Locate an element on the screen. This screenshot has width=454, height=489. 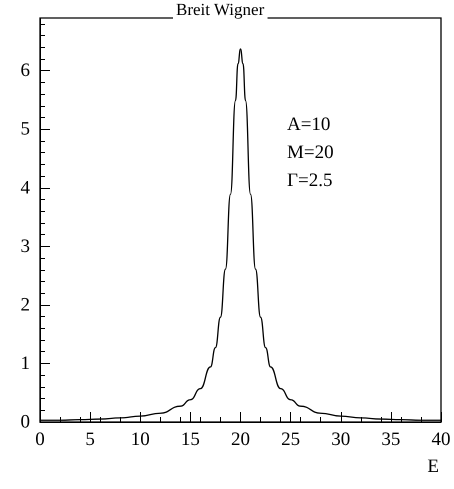
annotation: Γ=2.5 is located at coordinates (309, 180).